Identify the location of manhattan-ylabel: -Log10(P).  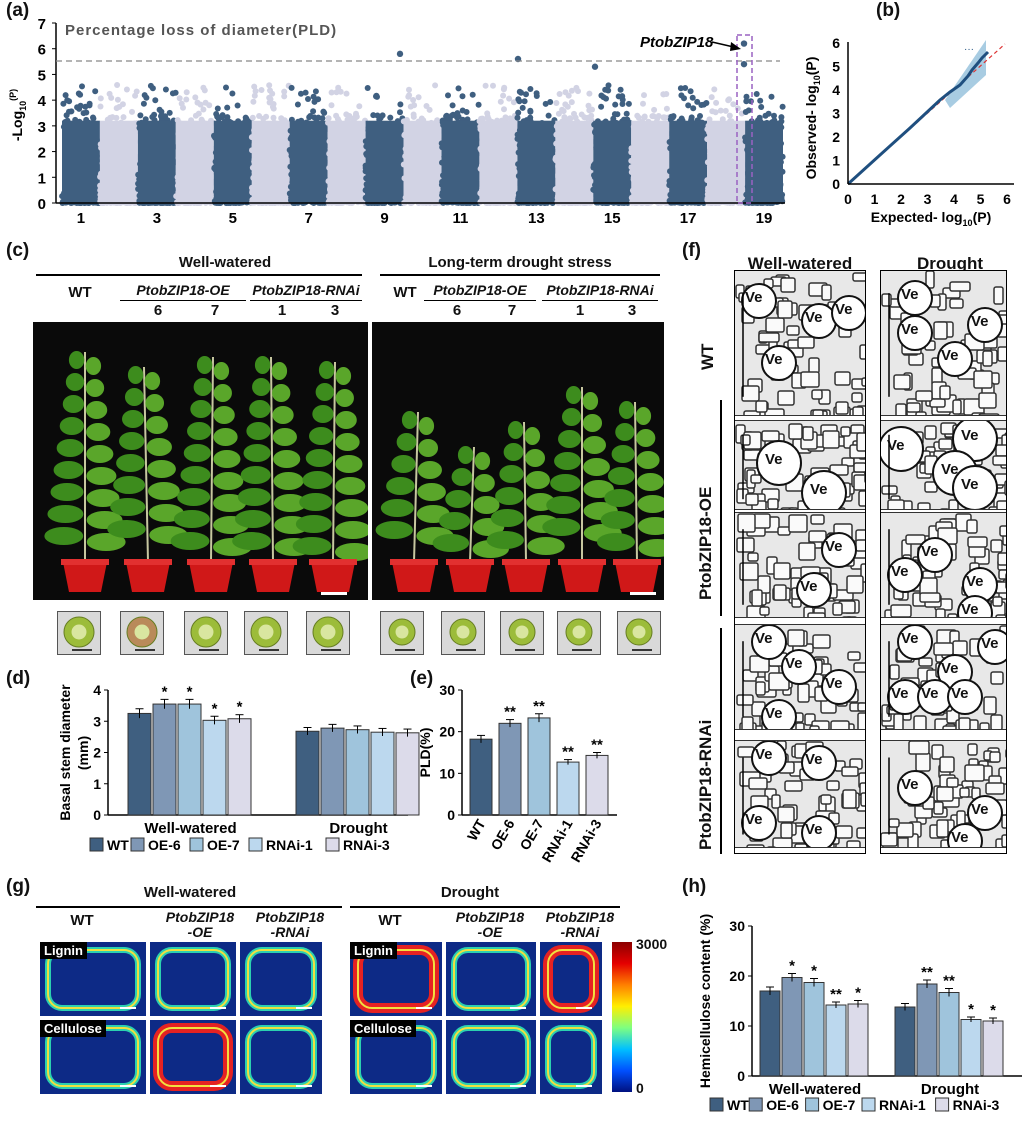
(18, 115).